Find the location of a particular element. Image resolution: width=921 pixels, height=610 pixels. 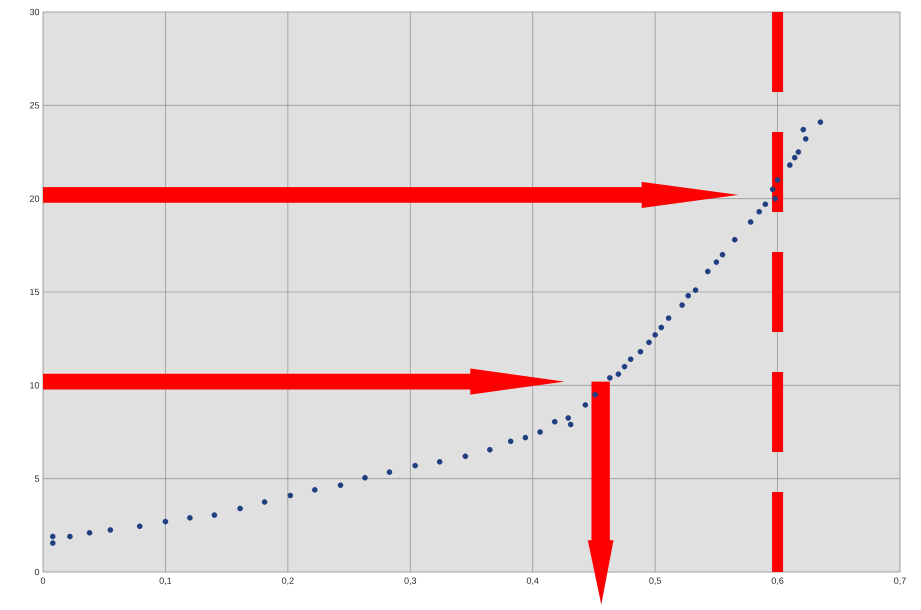

x-tick-label: 0,6 is located at coordinates (778, 581).